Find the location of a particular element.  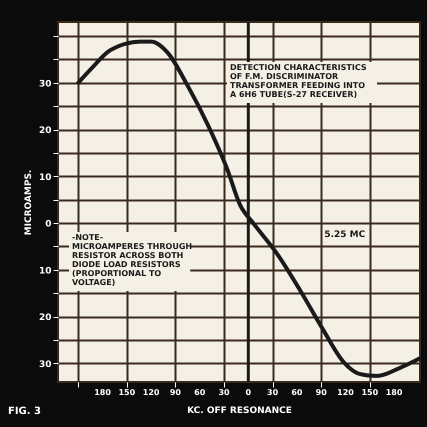

annotation: DETECTION CHARACTERISTICS OF F.M. DISCRIMINATOR TRANSFORMER FEEDING INTO A 6H6 TUBE(S-27 RECEIVER) is located at coordinates (298, 81).